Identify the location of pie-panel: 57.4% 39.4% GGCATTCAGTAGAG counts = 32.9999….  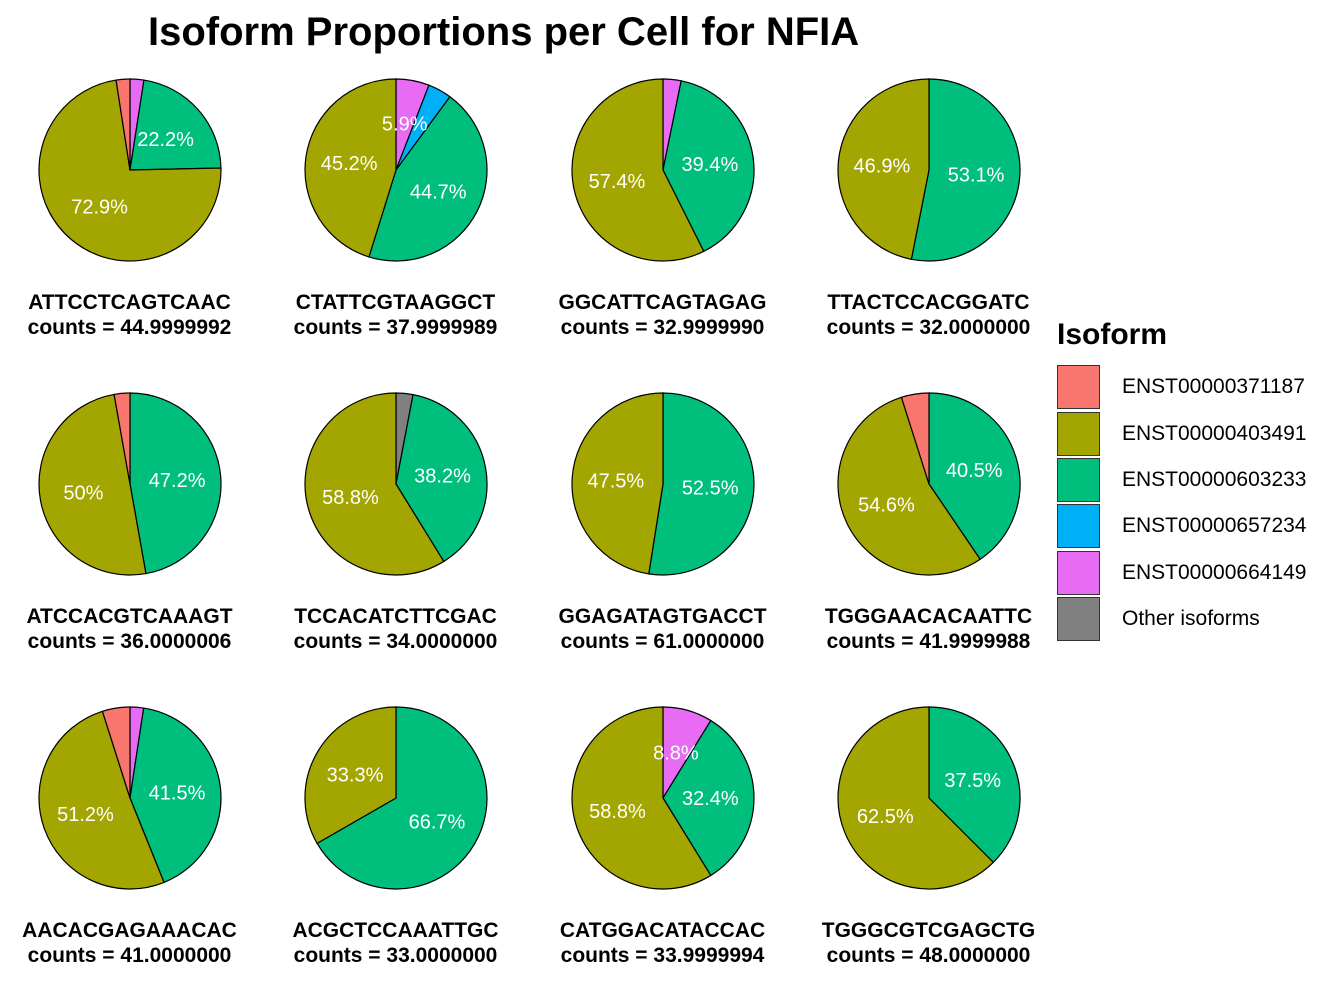
(666, 228).